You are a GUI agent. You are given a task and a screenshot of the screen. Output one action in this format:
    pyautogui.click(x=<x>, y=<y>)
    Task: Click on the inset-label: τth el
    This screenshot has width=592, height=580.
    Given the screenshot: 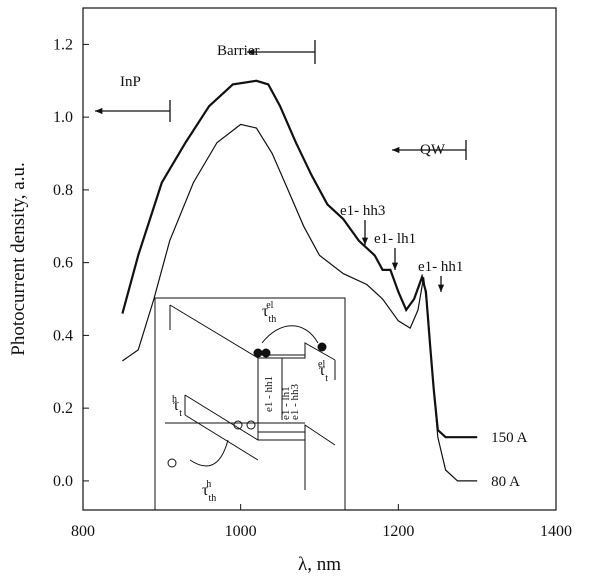 What is the action you would take?
    pyautogui.click(x=269, y=312)
    